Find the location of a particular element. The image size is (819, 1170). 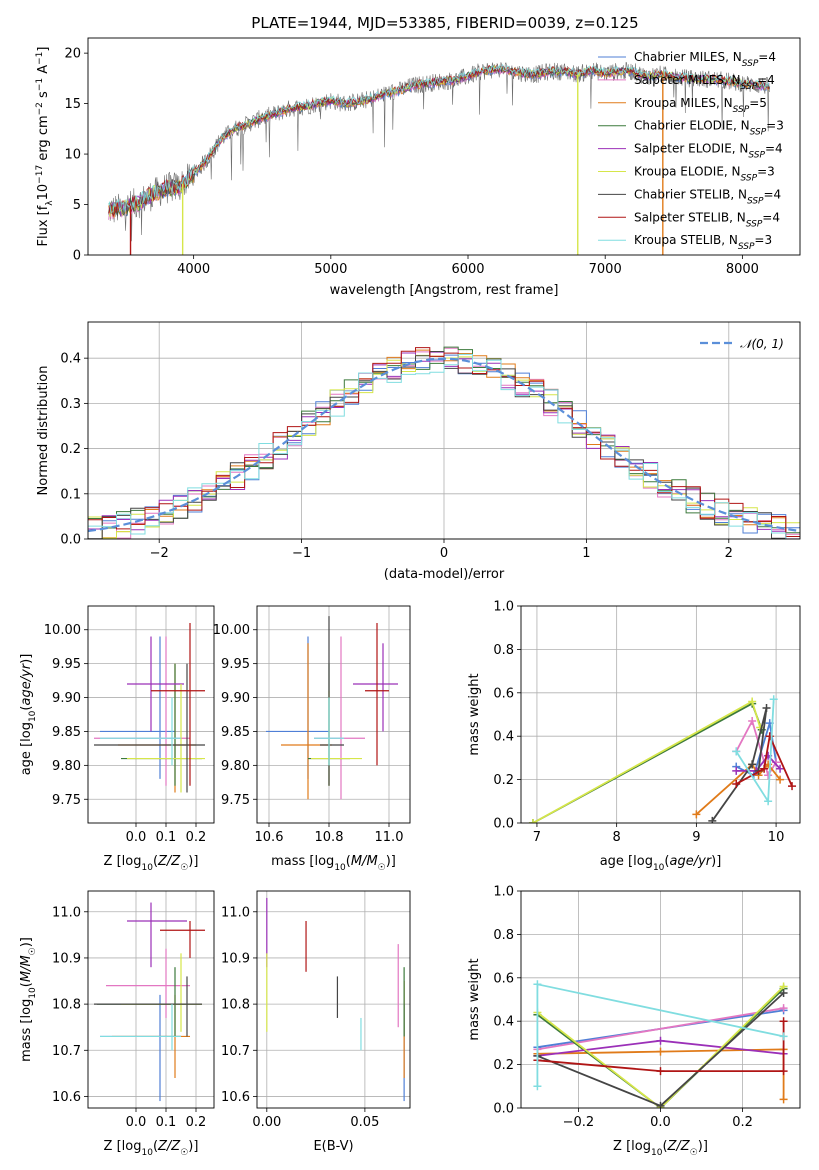

y-axis-label: Normed distribution is located at coordinates (43, 431).